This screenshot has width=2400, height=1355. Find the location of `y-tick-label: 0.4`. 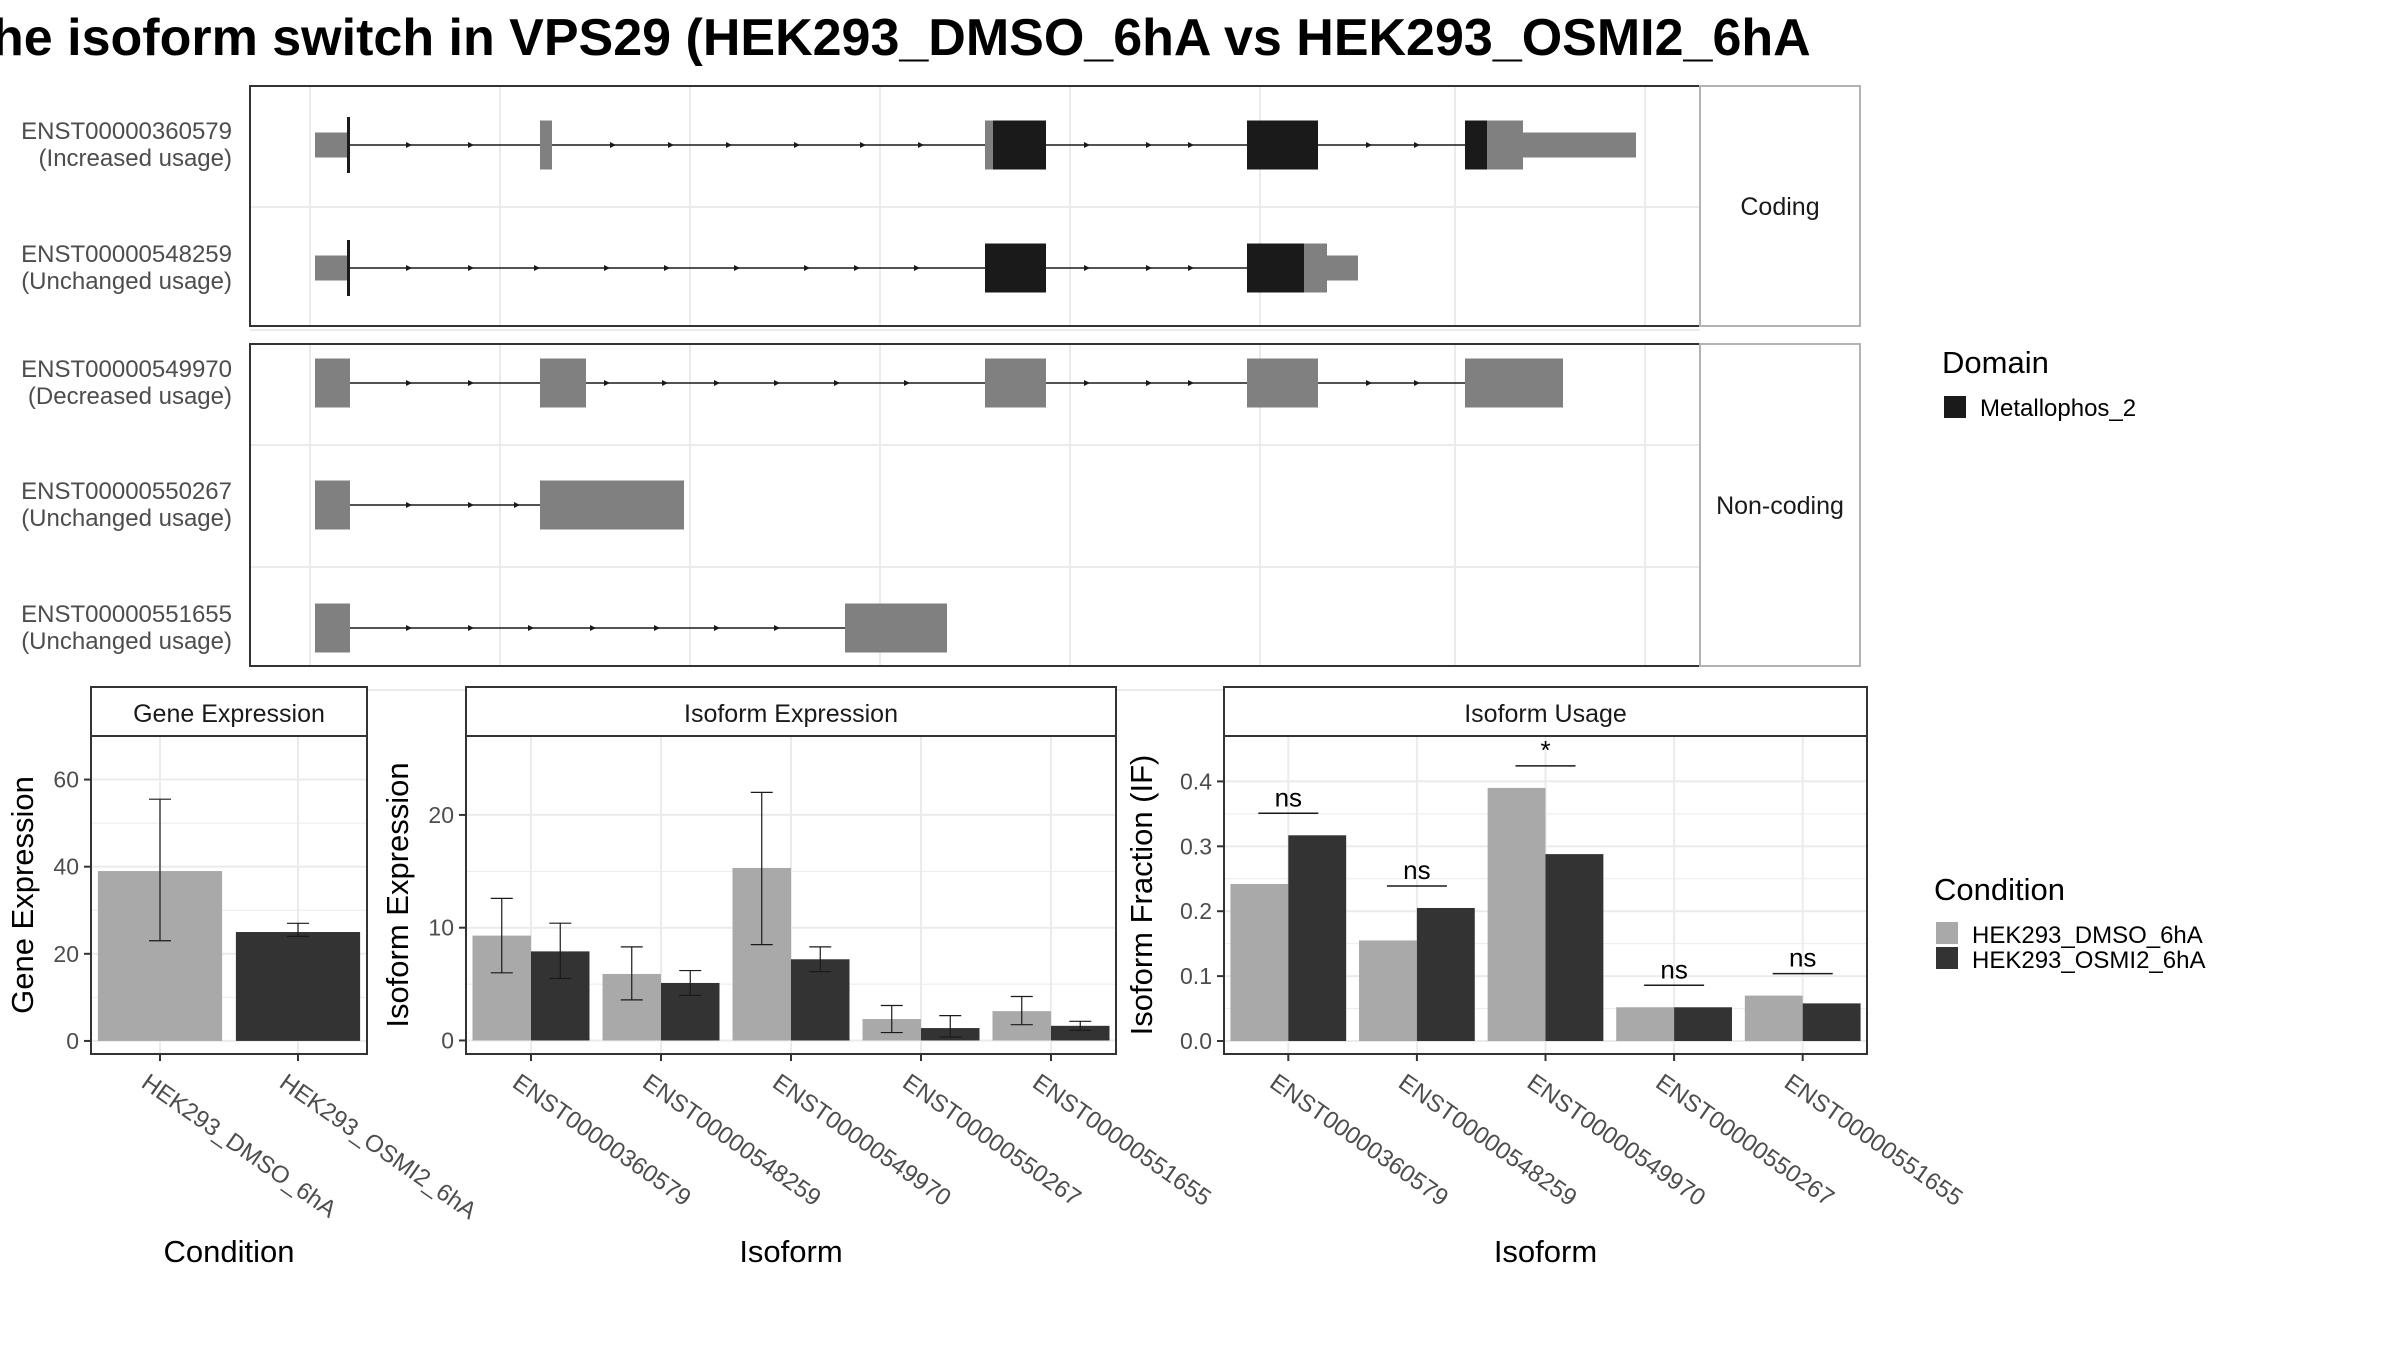

y-tick-label: 0.4 is located at coordinates (1196, 781).